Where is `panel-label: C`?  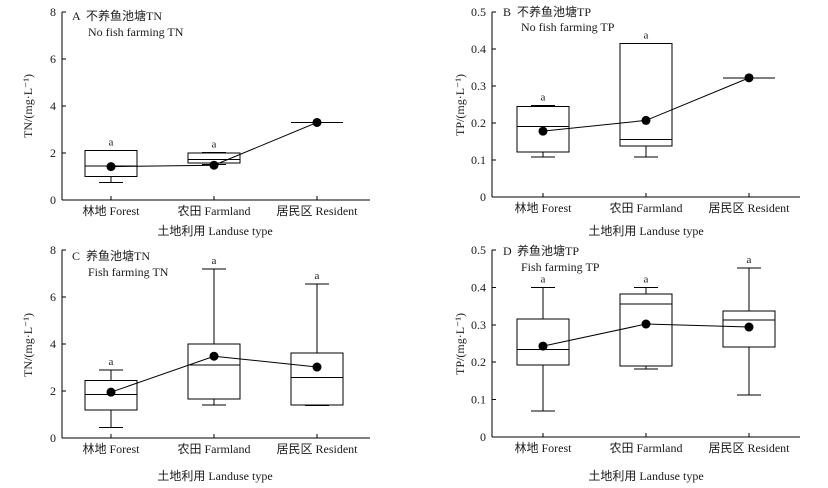
panel-label: C is located at coordinates (76, 256).